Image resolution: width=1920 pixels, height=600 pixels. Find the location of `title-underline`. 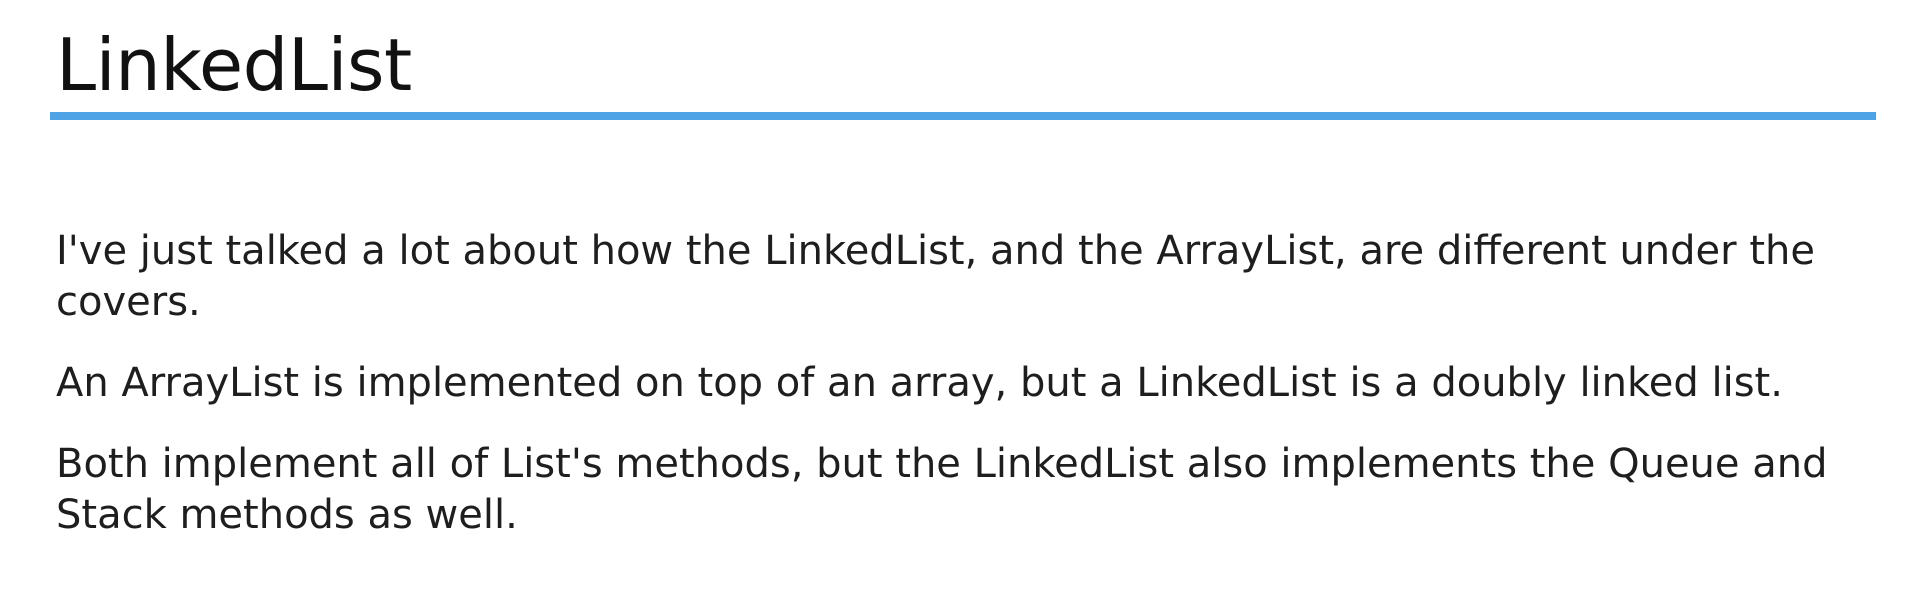

title-underline is located at coordinates (963, 116).